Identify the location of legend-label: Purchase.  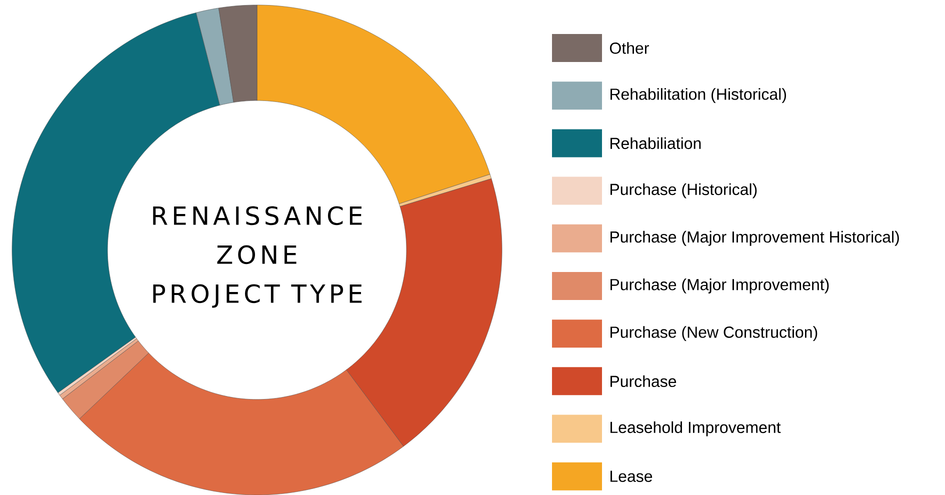
(643, 381).